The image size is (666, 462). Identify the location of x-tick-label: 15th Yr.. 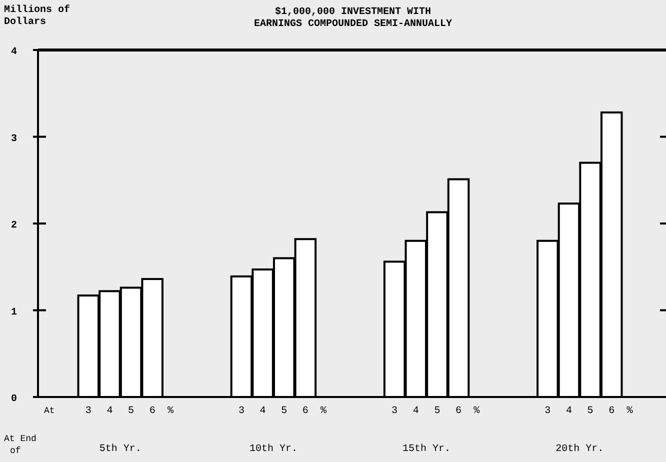
(426, 449).